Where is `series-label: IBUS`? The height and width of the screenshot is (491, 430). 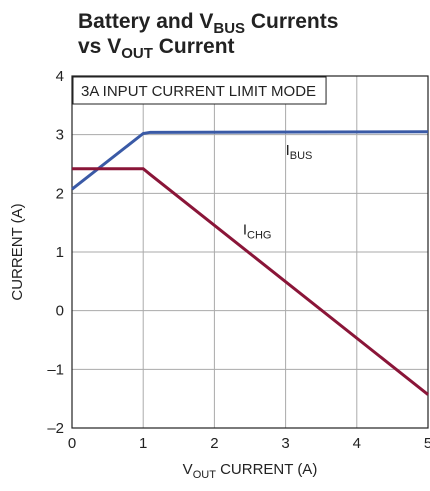 series-label: IBUS is located at coordinates (299, 152).